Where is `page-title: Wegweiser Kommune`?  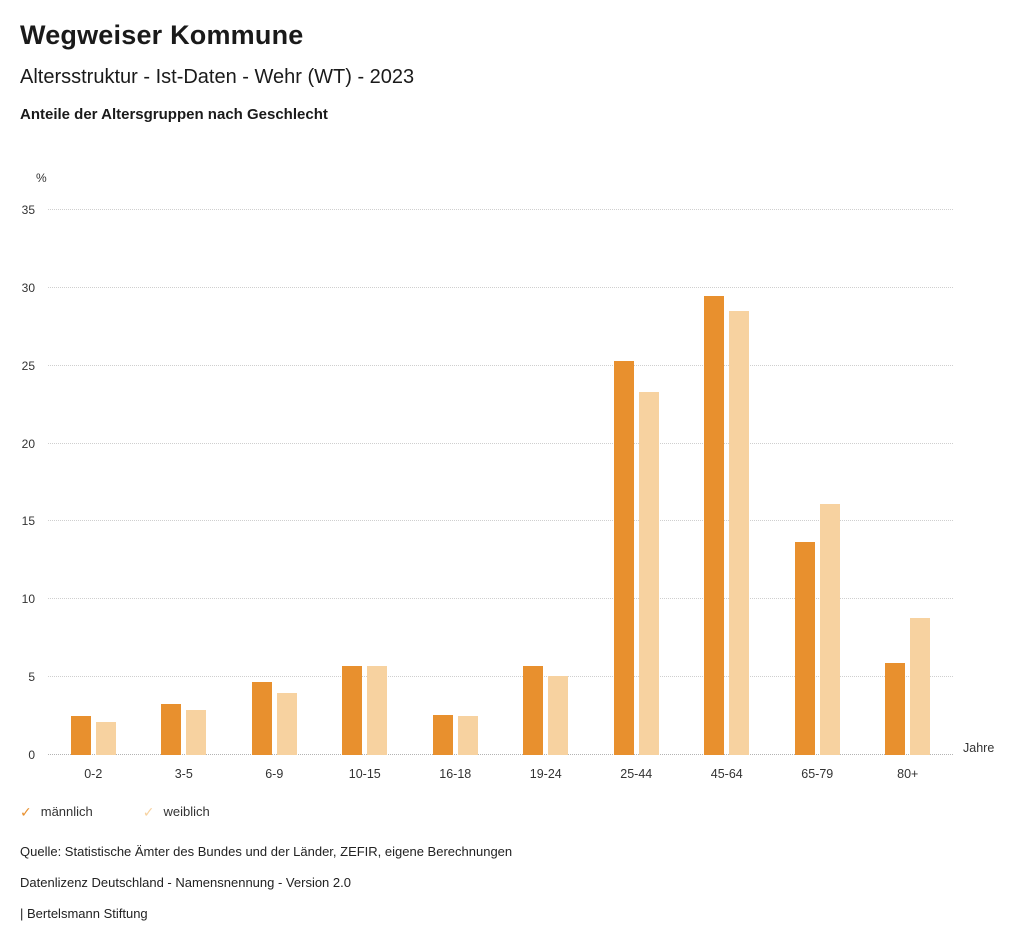
page-title: Wegweiser Kommune is located at coordinates (162, 35).